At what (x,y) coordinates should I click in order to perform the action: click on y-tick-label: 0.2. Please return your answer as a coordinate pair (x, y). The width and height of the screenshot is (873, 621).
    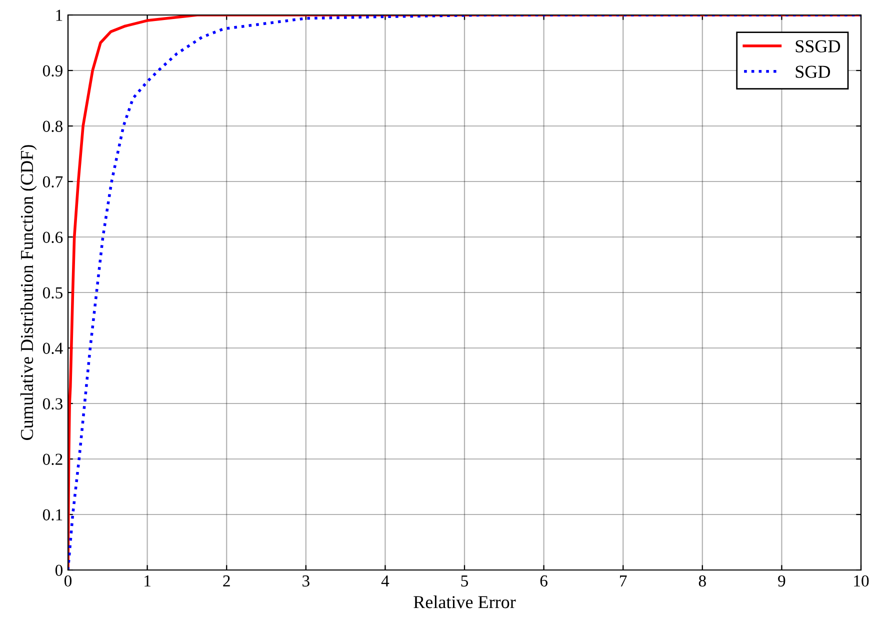
    Looking at the image, I should click on (52, 460).